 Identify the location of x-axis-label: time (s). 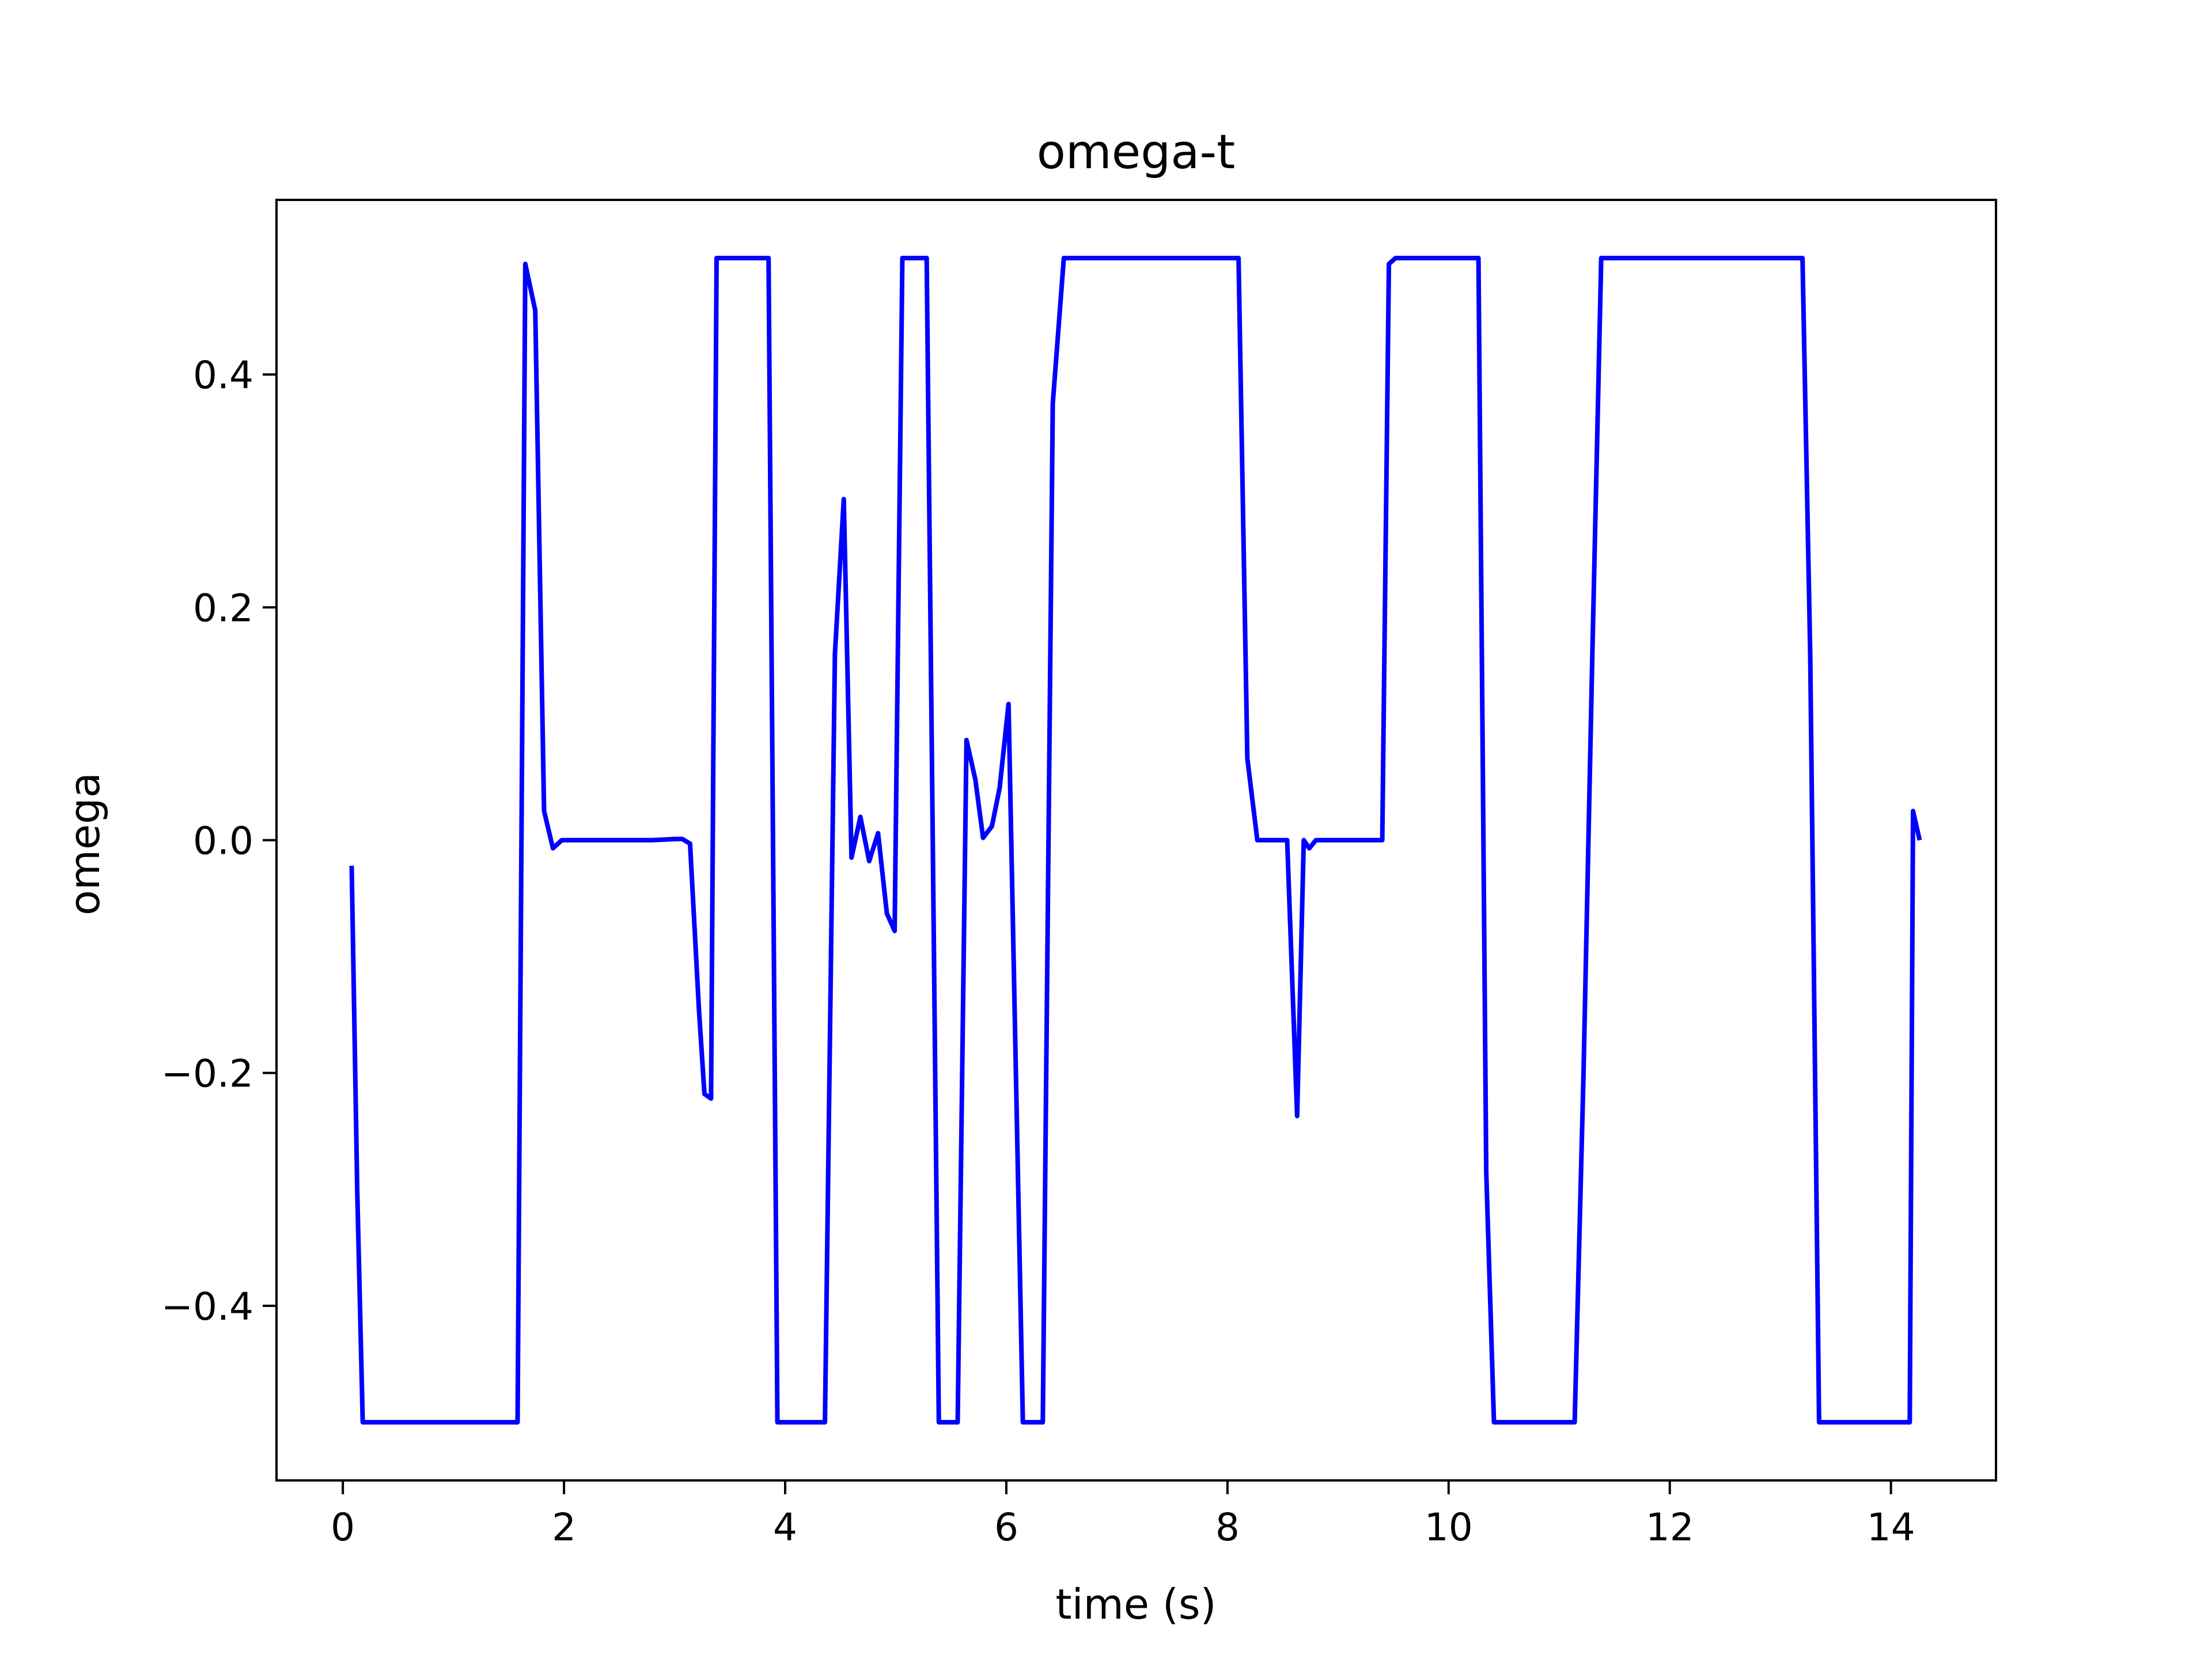
(1135, 1604).